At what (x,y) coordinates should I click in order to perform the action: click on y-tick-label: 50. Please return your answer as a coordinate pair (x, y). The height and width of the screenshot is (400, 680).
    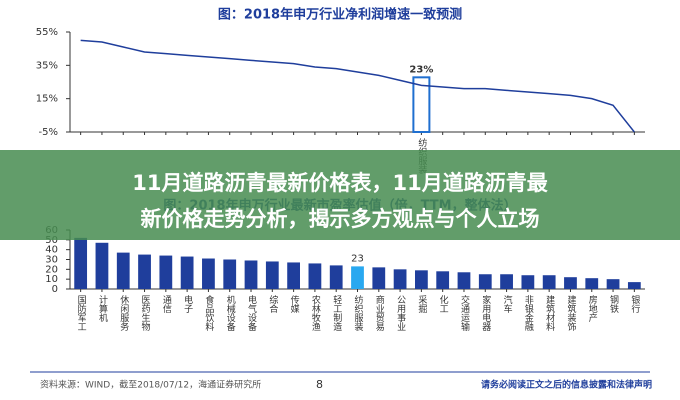
    Looking at the image, I should click on (51, 240).